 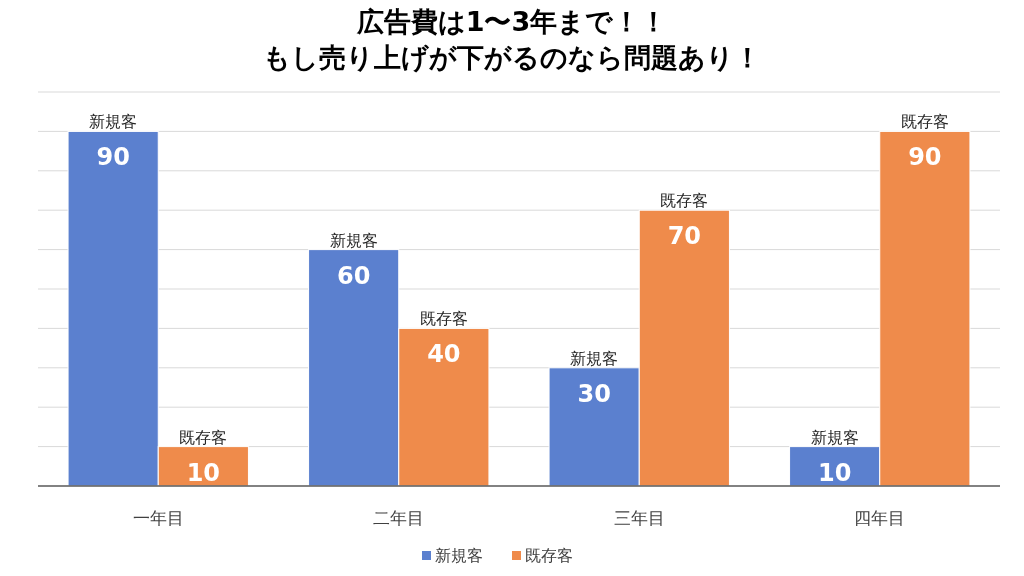 I want to click on x-tick-label: 三年目, so click(x=639, y=518).